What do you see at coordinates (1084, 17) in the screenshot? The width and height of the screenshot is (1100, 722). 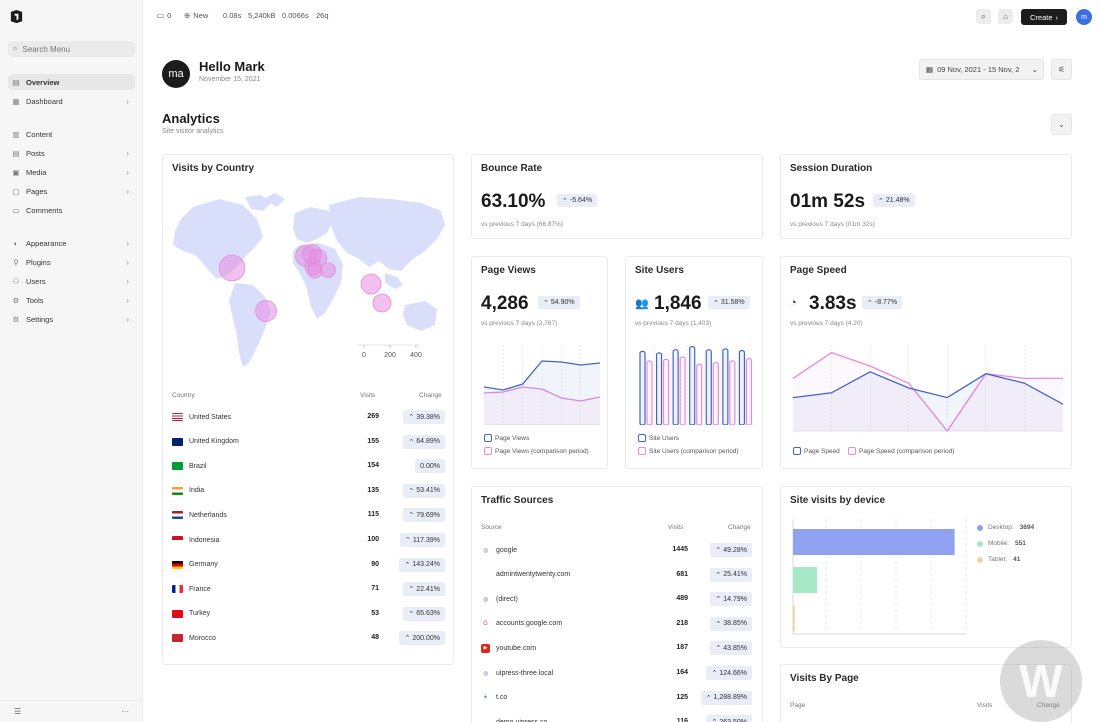 I see `user-avatar: m` at bounding box center [1084, 17].